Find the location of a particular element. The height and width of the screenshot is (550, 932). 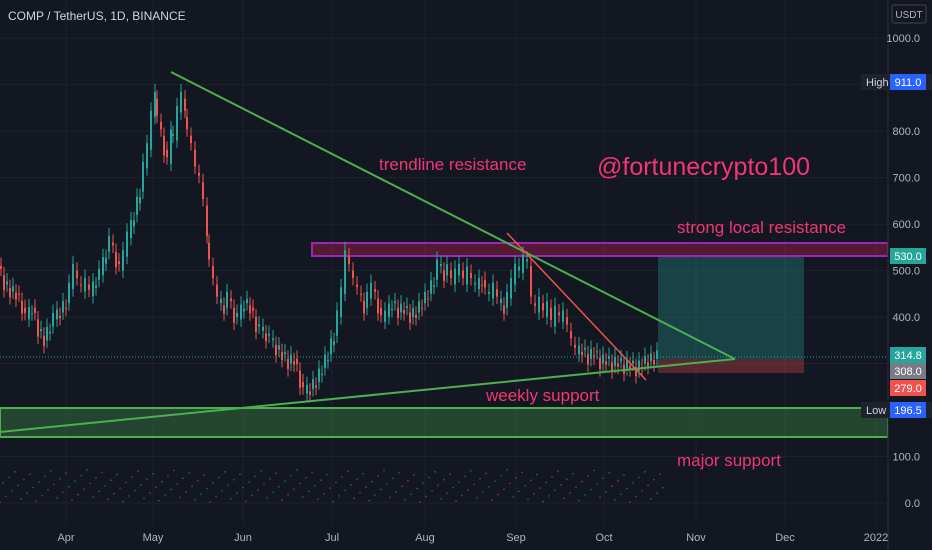

price-axis is located at coordinates (910, 275).